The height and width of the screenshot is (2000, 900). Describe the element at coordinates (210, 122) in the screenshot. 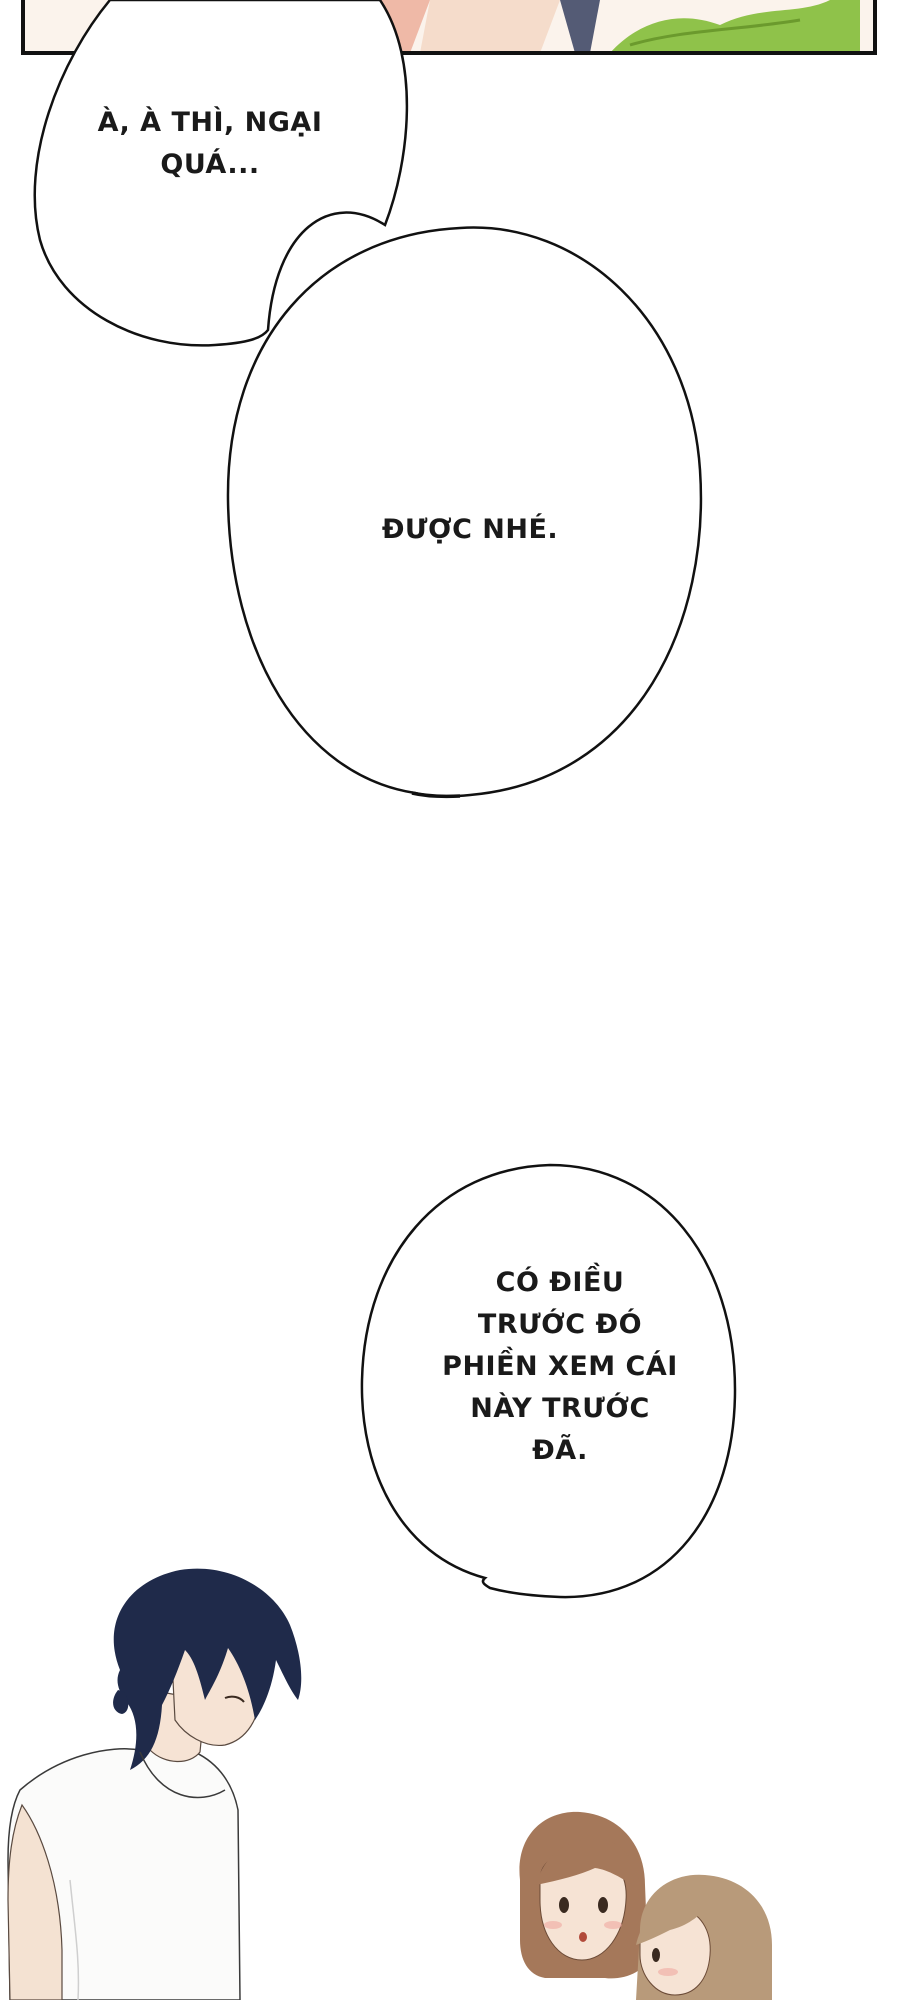

I see `bubble-1-line-1: À, À THÌ, NGẠI` at that location.